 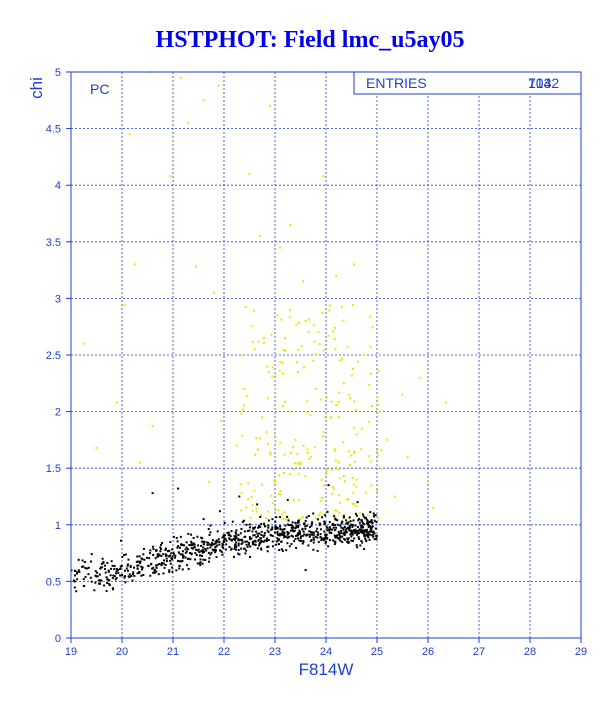 I want to click on x-tick-label: 22, so click(x=224, y=652).